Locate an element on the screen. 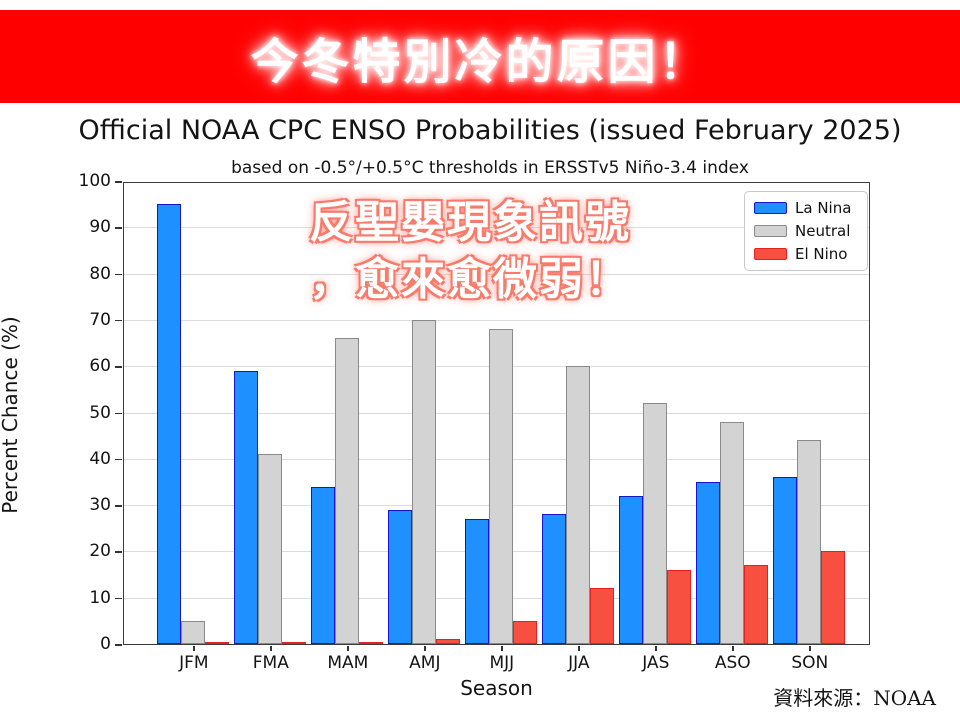  bar-neutral-amj is located at coordinates (424, 482).